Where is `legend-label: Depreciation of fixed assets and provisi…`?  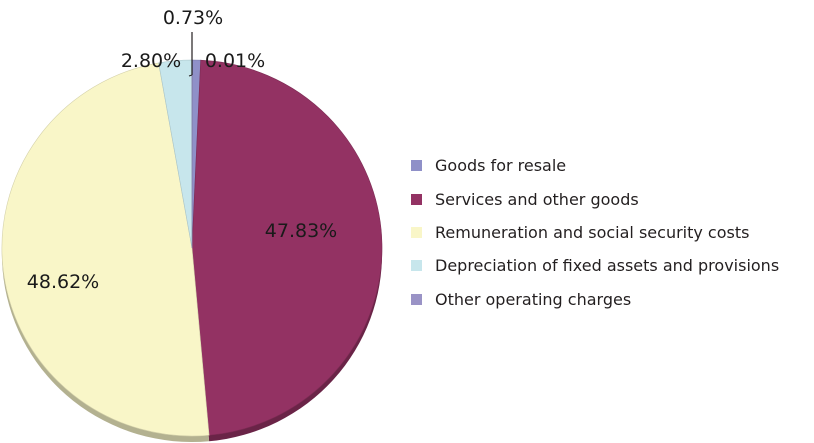
legend-label: Depreciation of fixed assets and provisi… is located at coordinates (607, 266).